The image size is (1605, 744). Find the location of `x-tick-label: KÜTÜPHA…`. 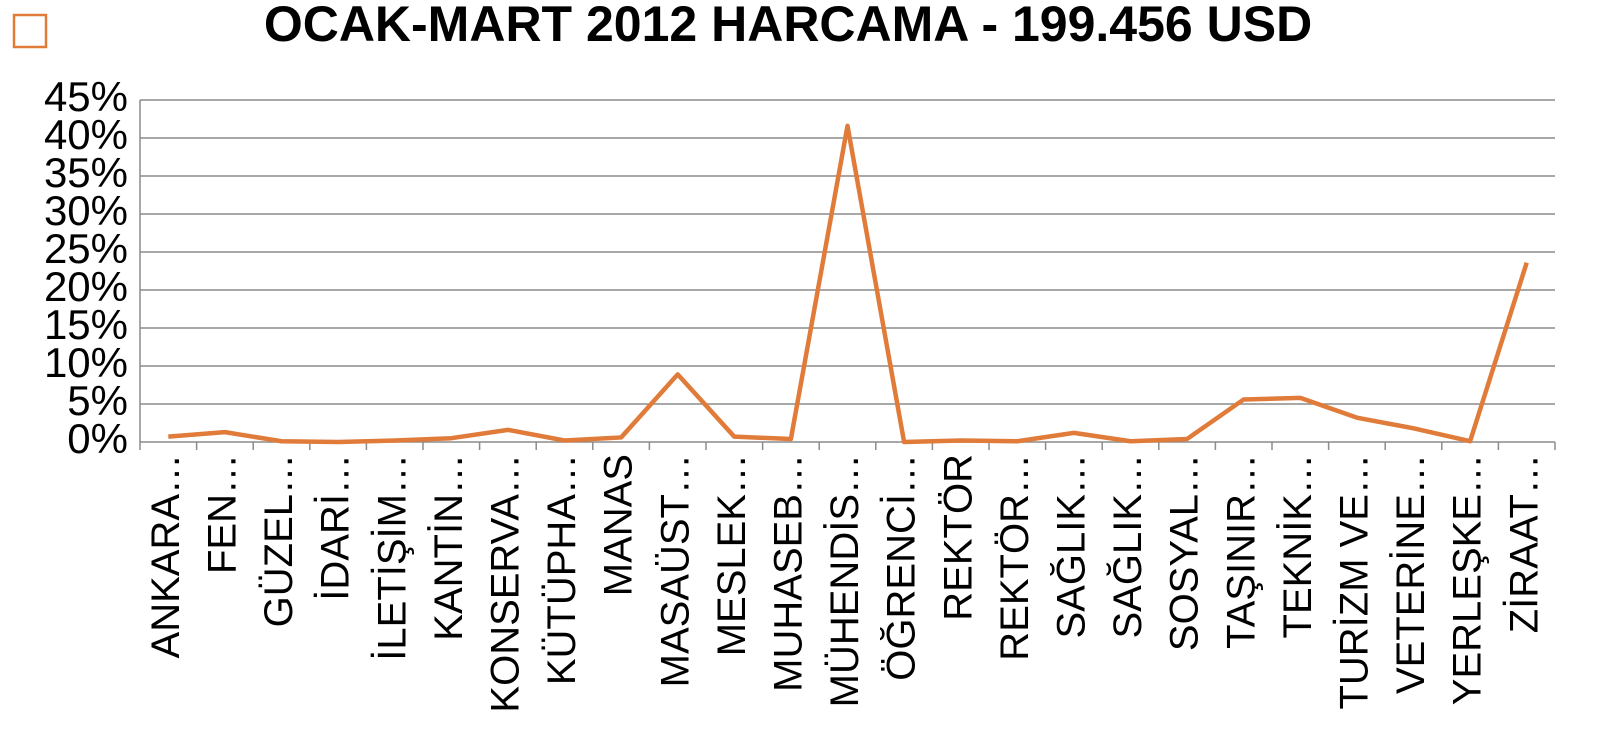

x-tick-label: KÜTÜPHA… is located at coordinates (562, 569).